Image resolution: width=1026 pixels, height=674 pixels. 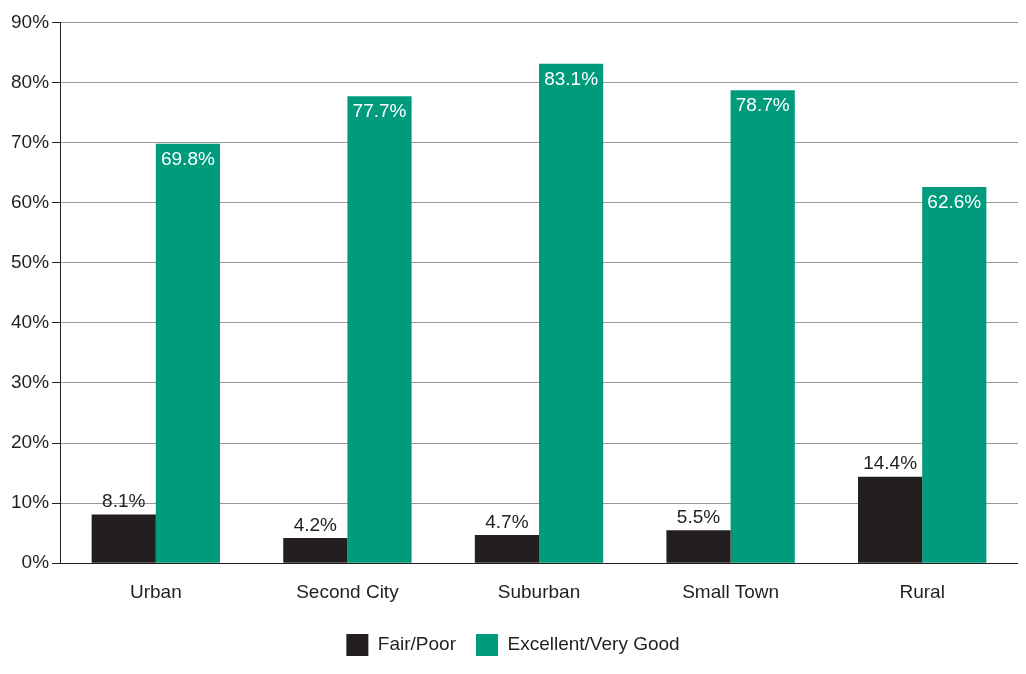 I want to click on data-label: 4.7%, so click(x=507, y=521).